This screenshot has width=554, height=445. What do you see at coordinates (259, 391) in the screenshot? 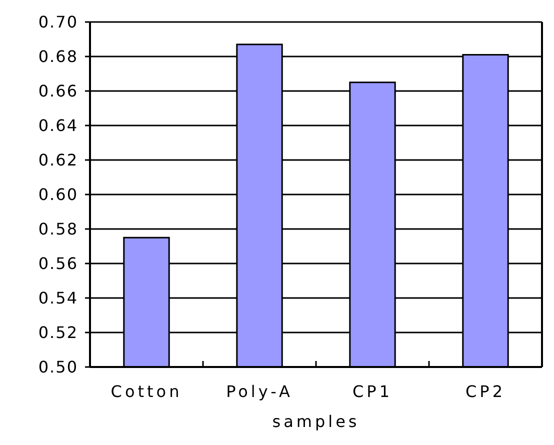
I see `x-tick-label: Poly-A` at bounding box center [259, 391].